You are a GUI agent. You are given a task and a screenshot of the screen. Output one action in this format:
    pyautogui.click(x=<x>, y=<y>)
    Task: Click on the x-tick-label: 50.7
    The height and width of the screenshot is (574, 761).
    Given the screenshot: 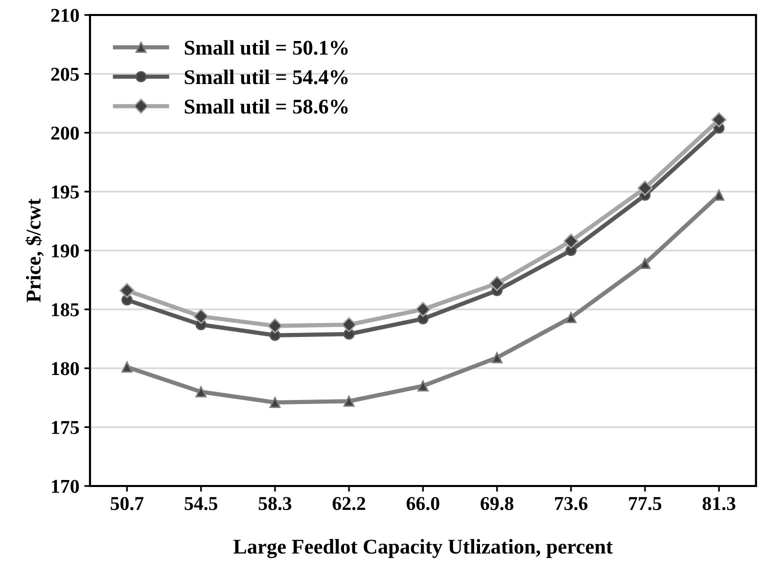 What is the action you would take?
    pyautogui.click(x=127, y=503)
    